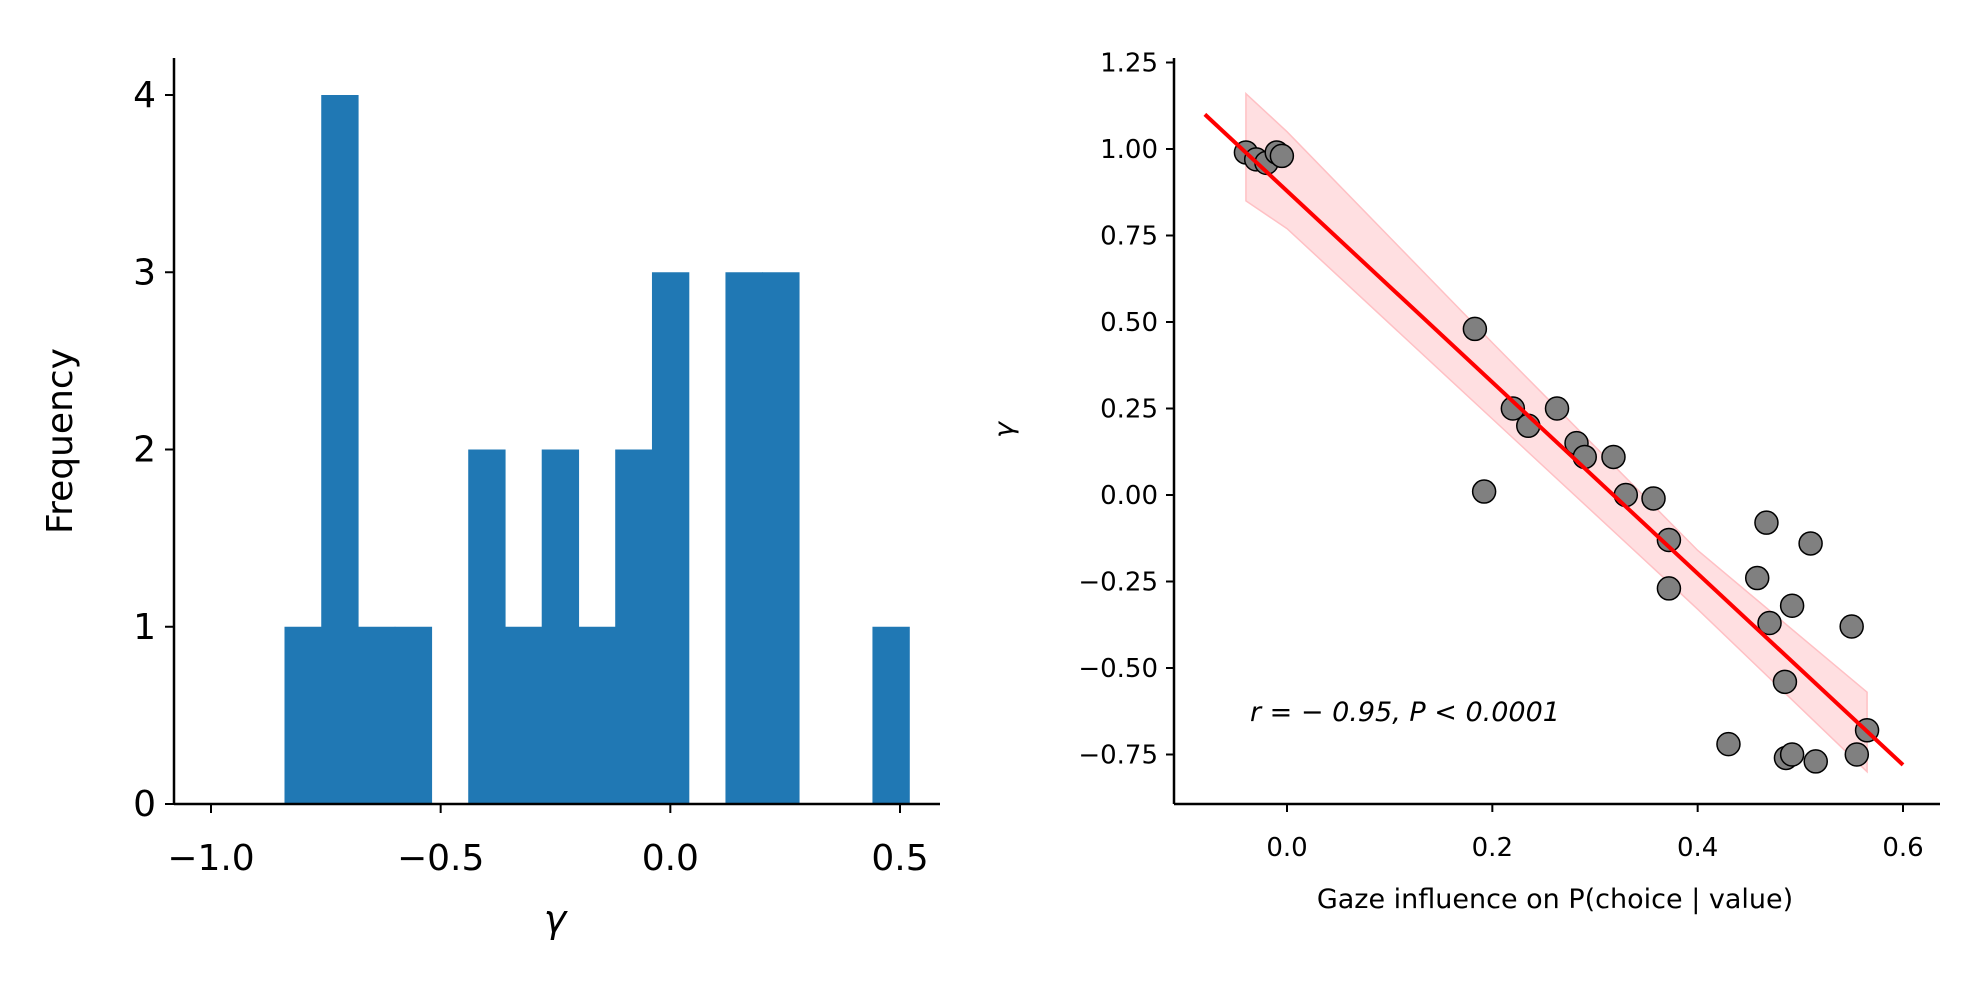 This screenshot has height=990, width=1980. Describe the element at coordinates (1697, 848) in the screenshot. I see `scatter-x-tick-label: 0.4` at that location.